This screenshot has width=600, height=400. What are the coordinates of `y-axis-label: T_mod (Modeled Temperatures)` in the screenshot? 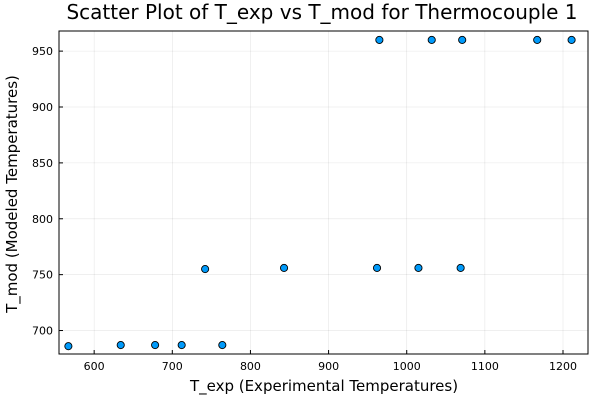 It's located at (12, 194).